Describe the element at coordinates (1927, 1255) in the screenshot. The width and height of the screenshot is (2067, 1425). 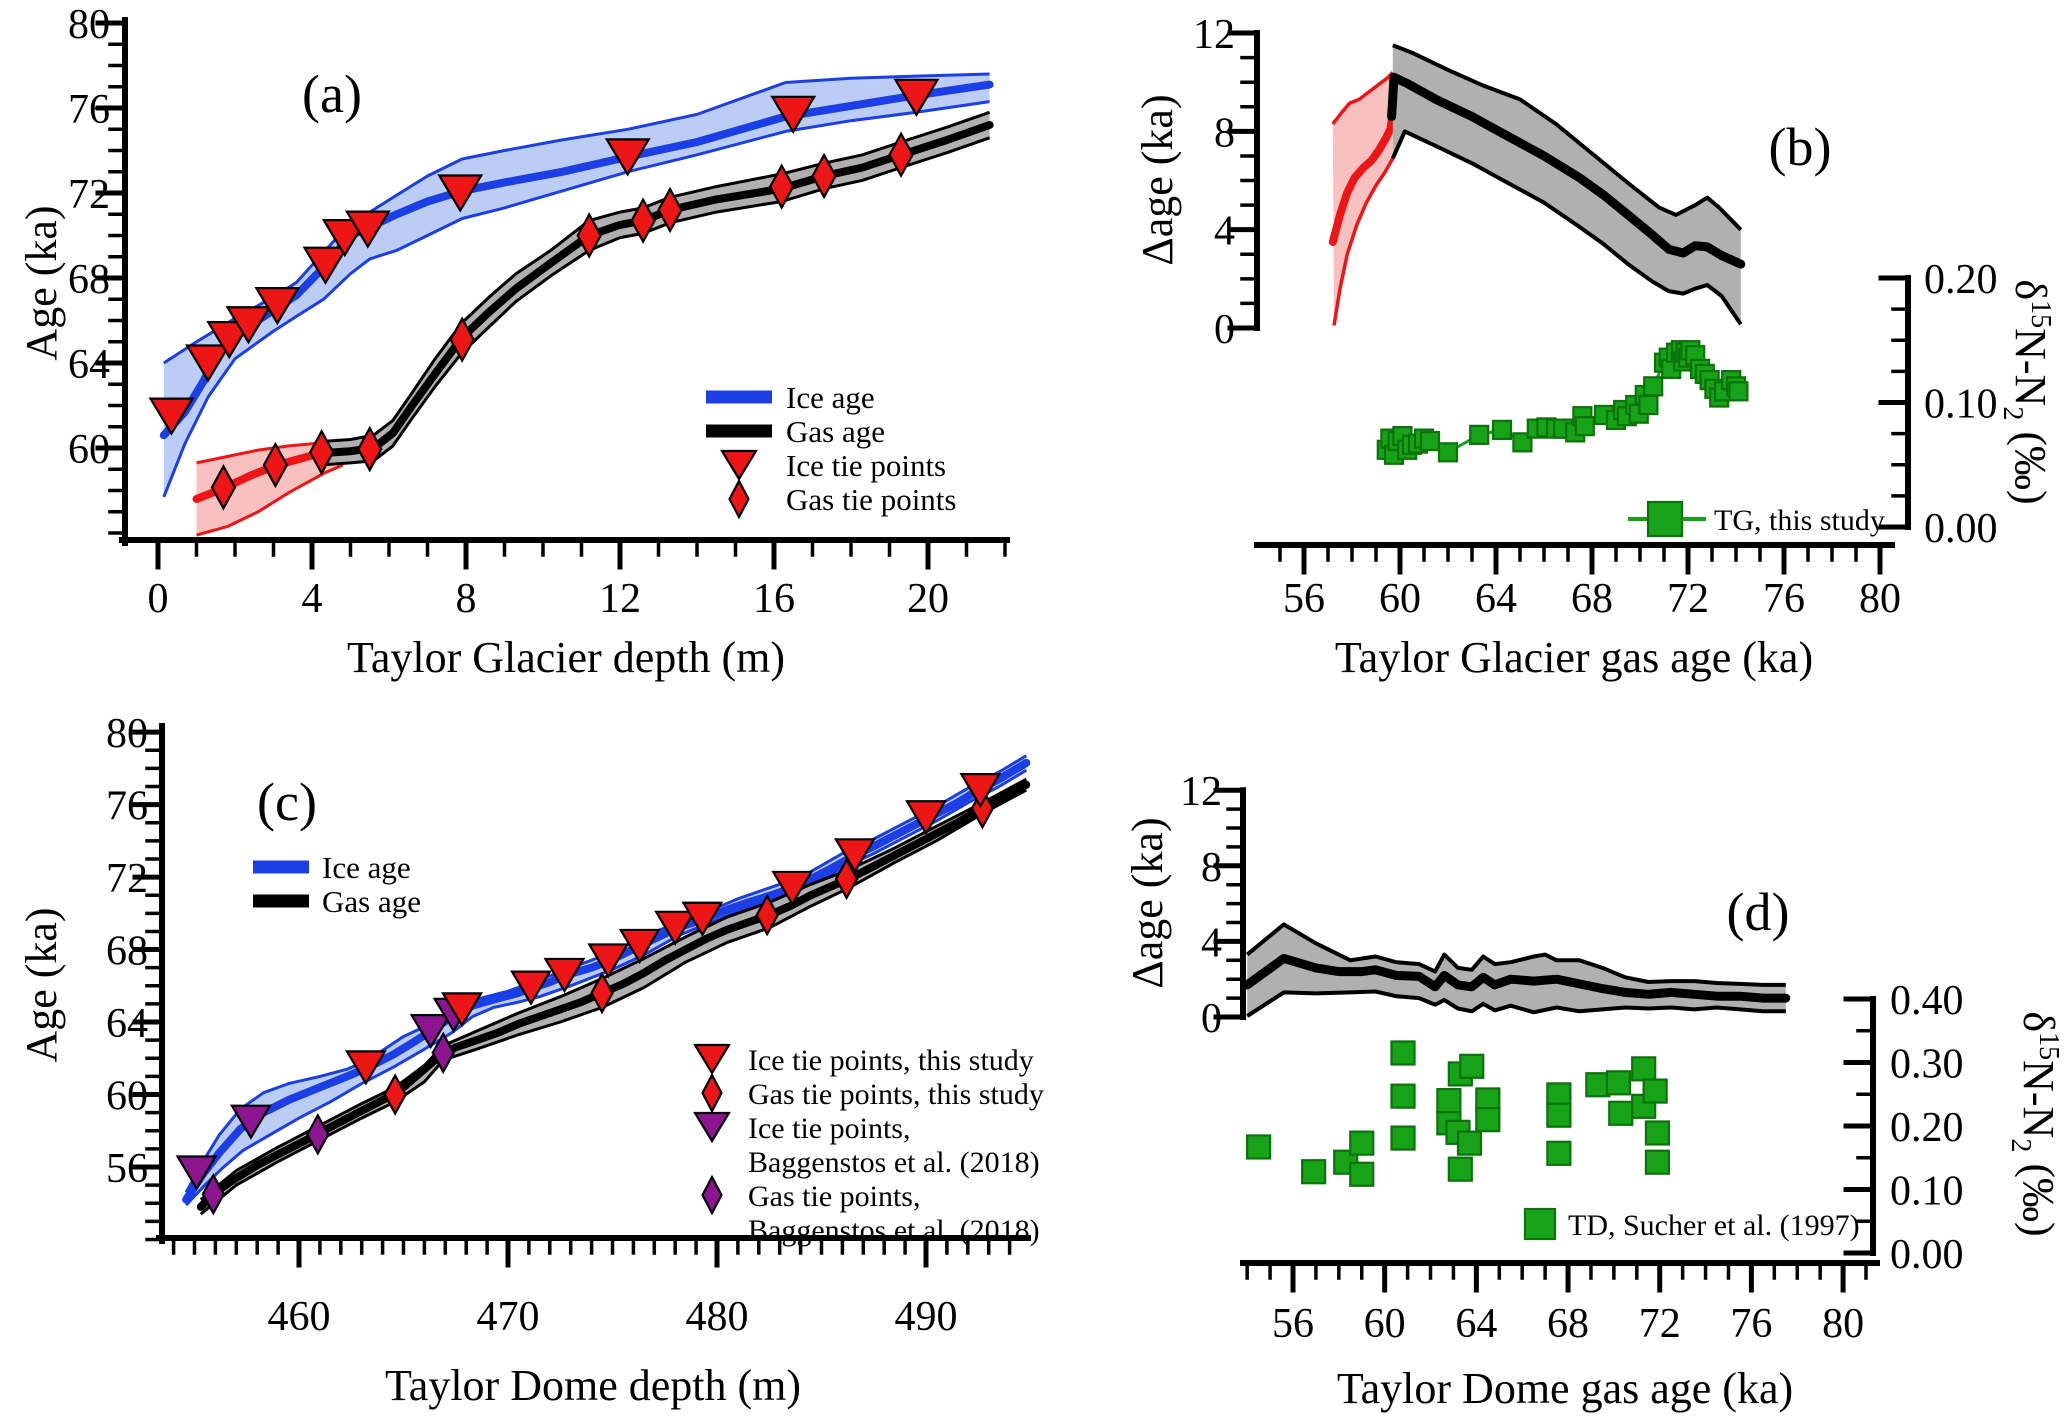
I see `panel-d-d15n-axis-tick-label: 0.00` at that location.